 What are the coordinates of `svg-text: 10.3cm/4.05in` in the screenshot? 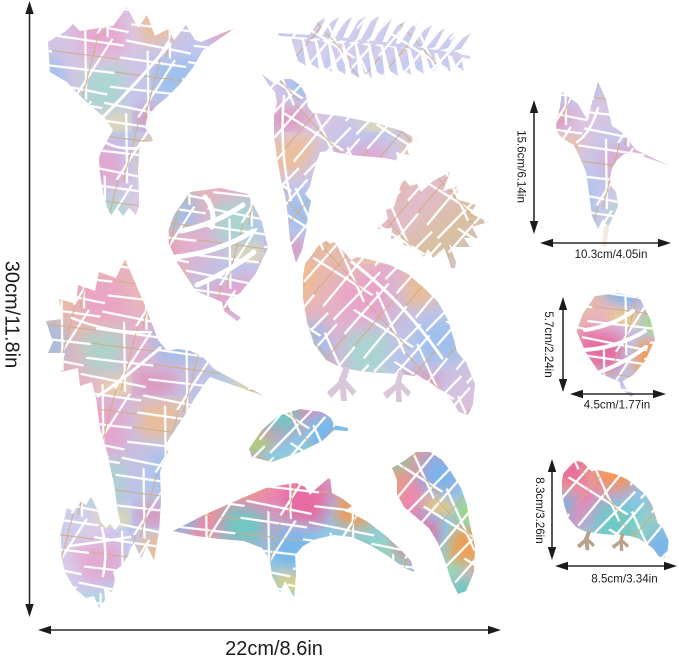 It's located at (611, 254).